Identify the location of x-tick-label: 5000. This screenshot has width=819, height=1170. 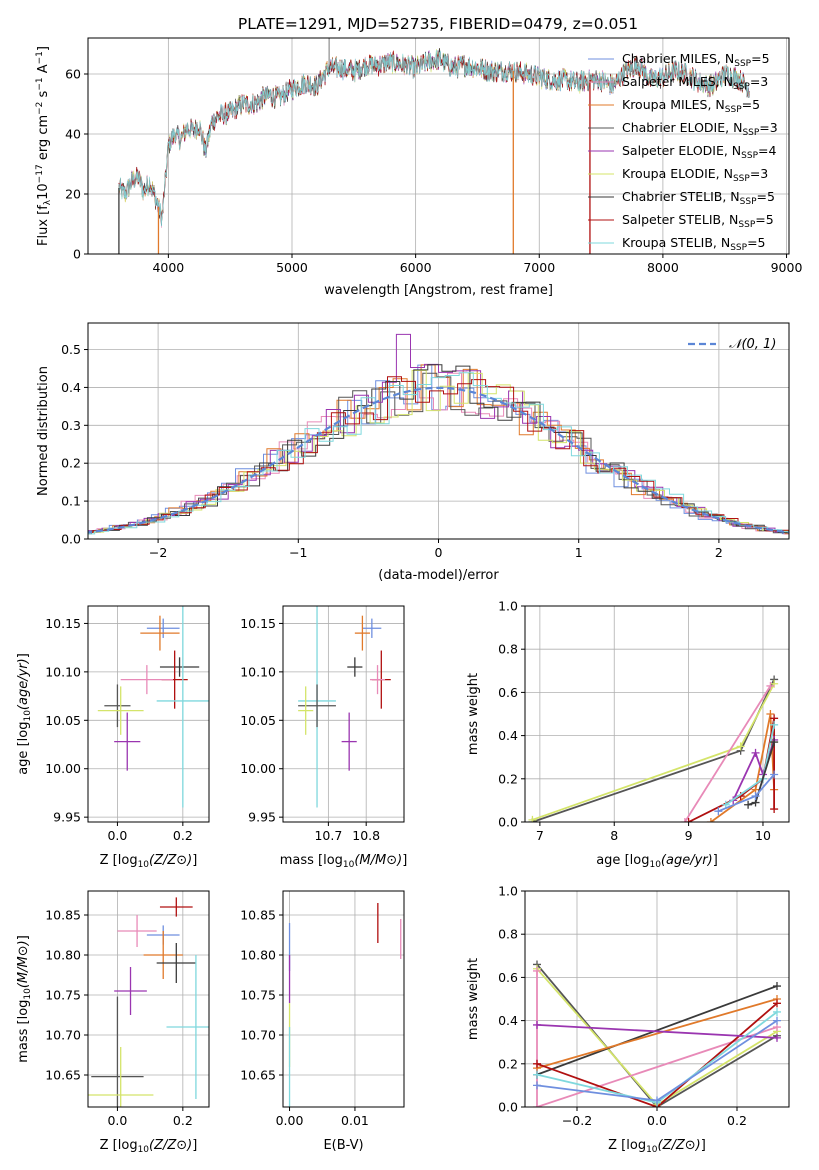
(292, 267).